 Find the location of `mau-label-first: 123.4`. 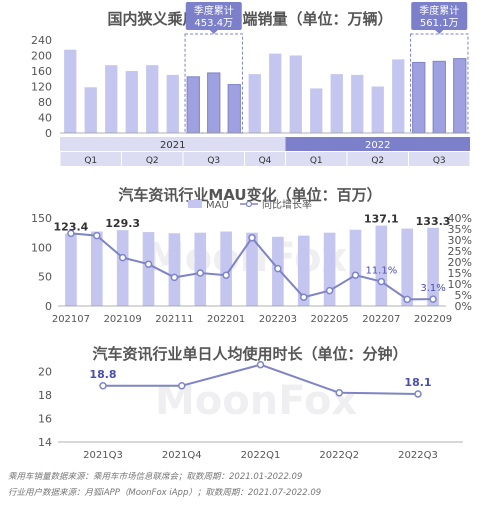

mau-label-first: 123.4 is located at coordinates (71, 227).